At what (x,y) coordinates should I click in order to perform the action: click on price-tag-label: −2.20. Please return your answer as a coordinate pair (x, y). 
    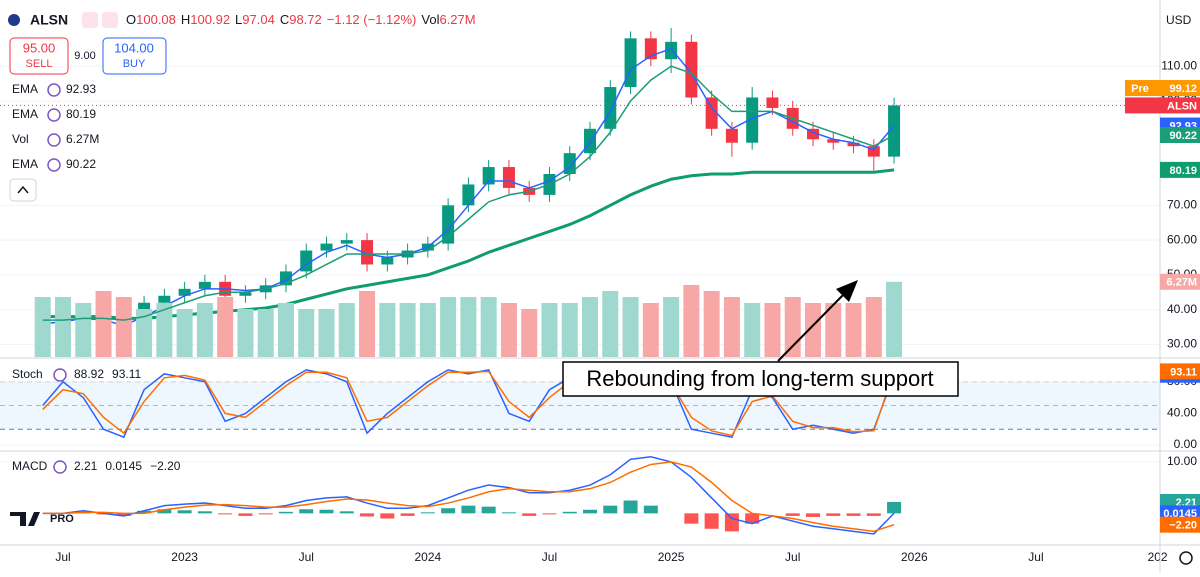
    Looking at the image, I should click on (1183, 526).